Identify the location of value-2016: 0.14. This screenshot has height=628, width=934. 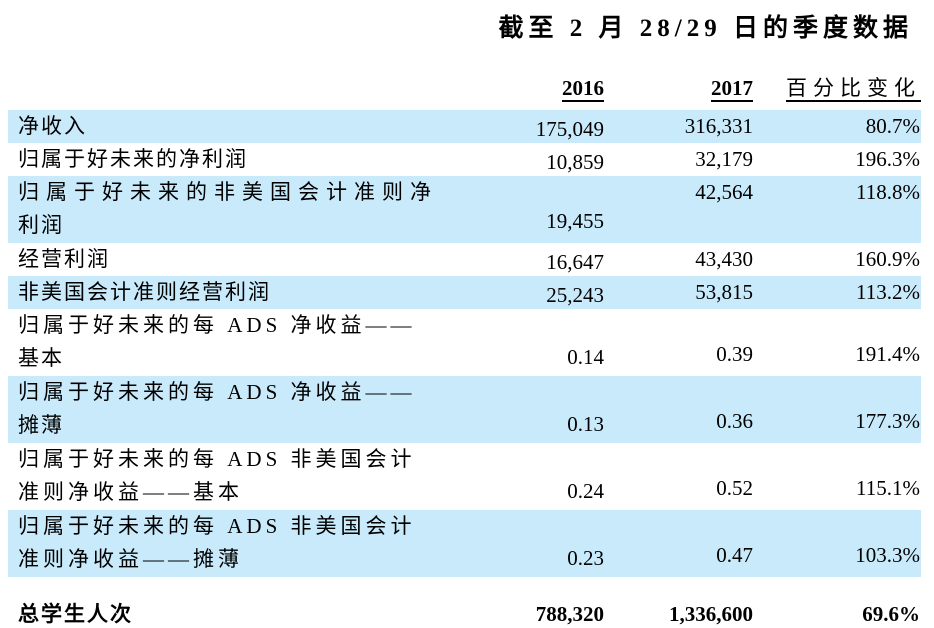
(585, 357).